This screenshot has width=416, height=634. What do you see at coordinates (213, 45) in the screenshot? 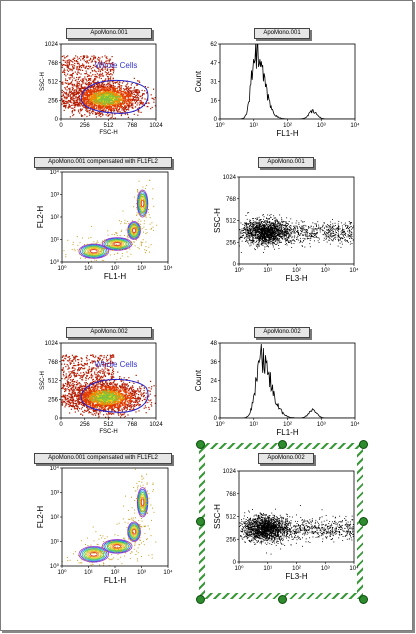
I see `y-tick-label: 62` at bounding box center [213, 45].